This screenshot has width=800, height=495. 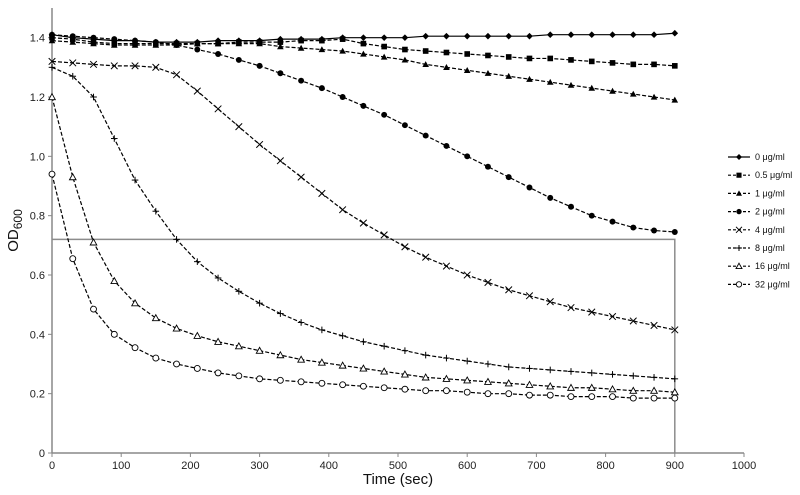 I want to click on legend-label: 4 μg/ml, so click(x=770, y=230).